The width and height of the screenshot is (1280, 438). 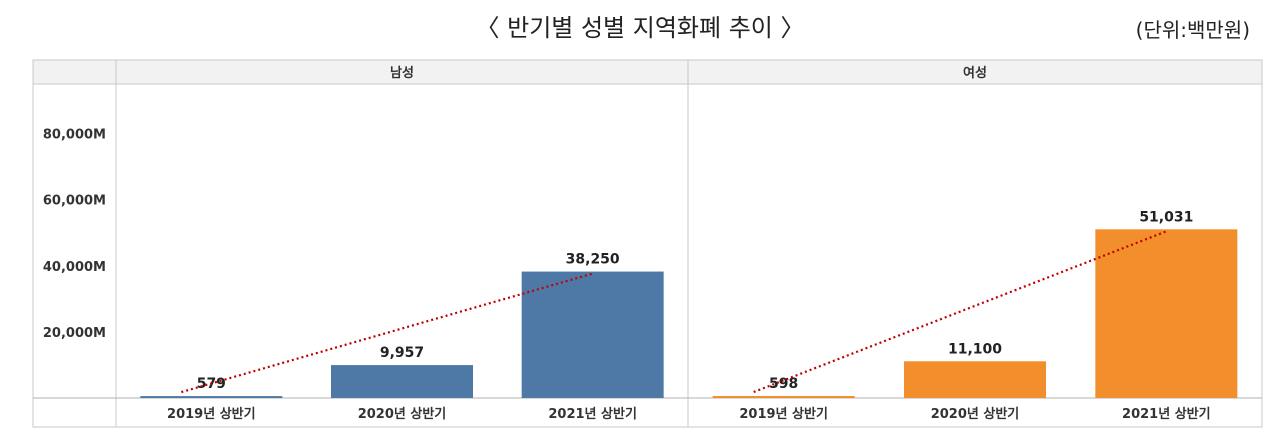 What do you see at coordinates (1166, 217) in the screenshot?
I see `data-label: 51,031` at bounding box center [1166, 217].